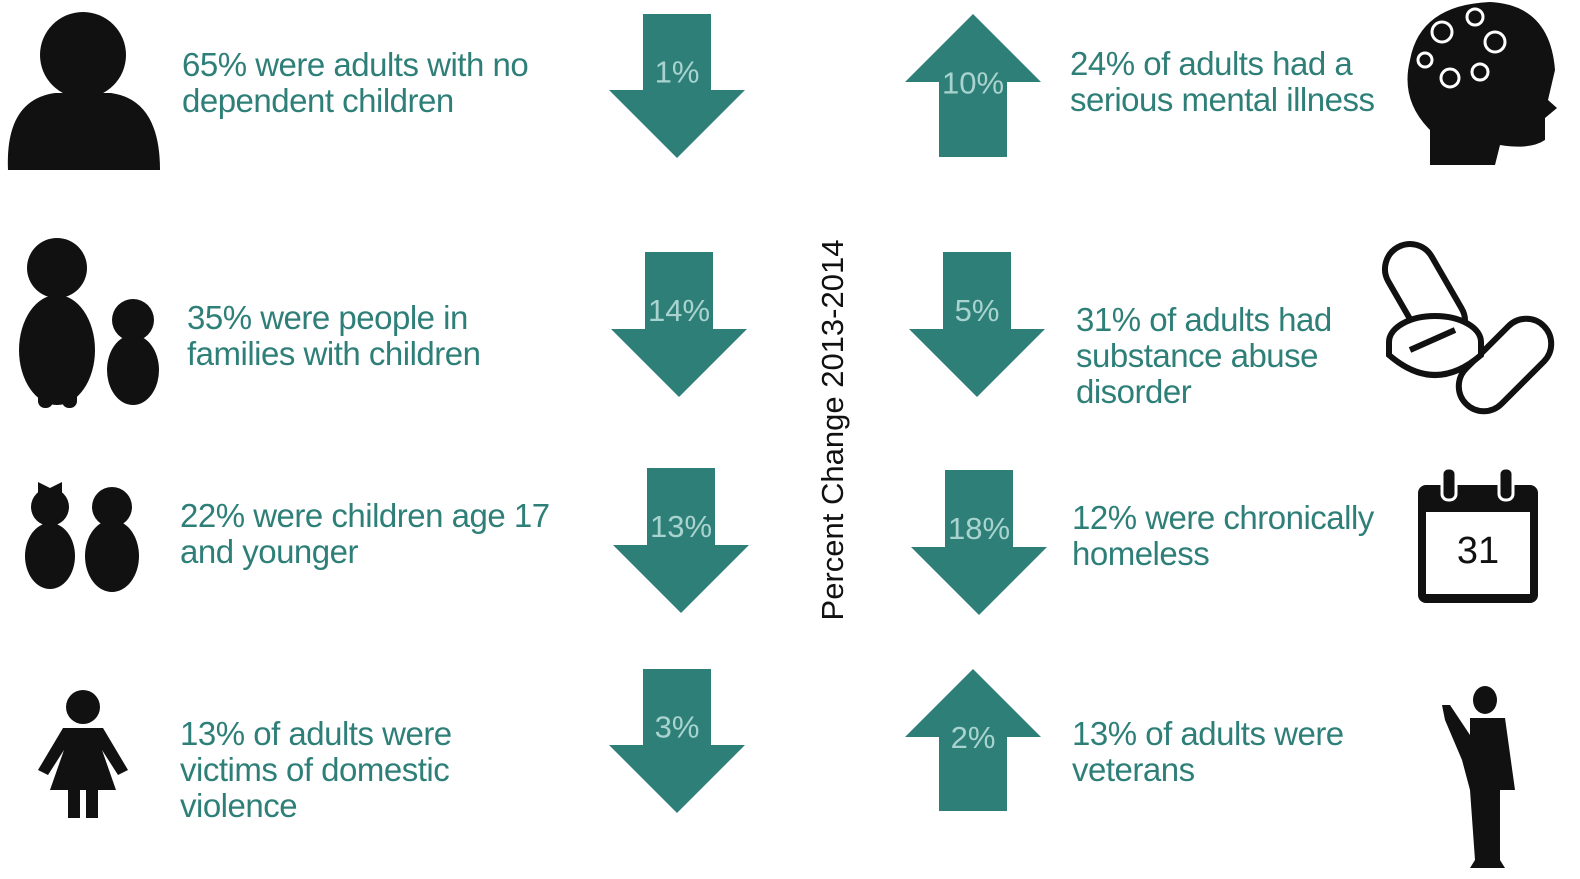 This screenshot has height=879, width=1580. What do you see at coordinates (318, 100) in the screenshot?
I see `text-line: dependent children` at bounding box center [318, 100].